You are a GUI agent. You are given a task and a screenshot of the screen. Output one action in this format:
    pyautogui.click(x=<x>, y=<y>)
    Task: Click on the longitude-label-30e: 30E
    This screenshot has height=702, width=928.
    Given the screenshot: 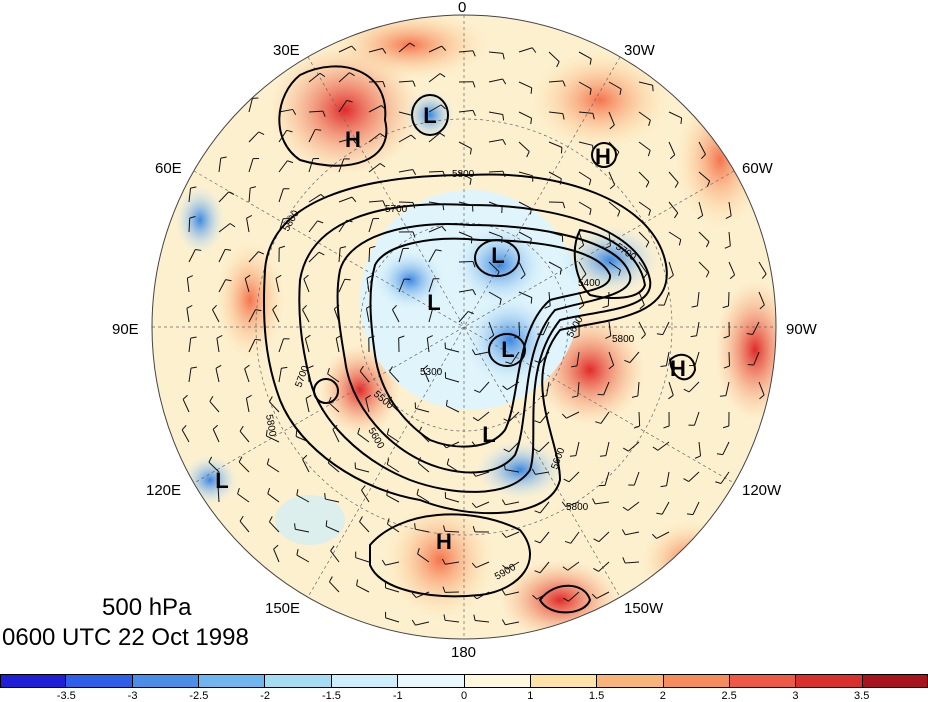 What is the action you would take?
    pyautogui.click(x=286, y=50)
    